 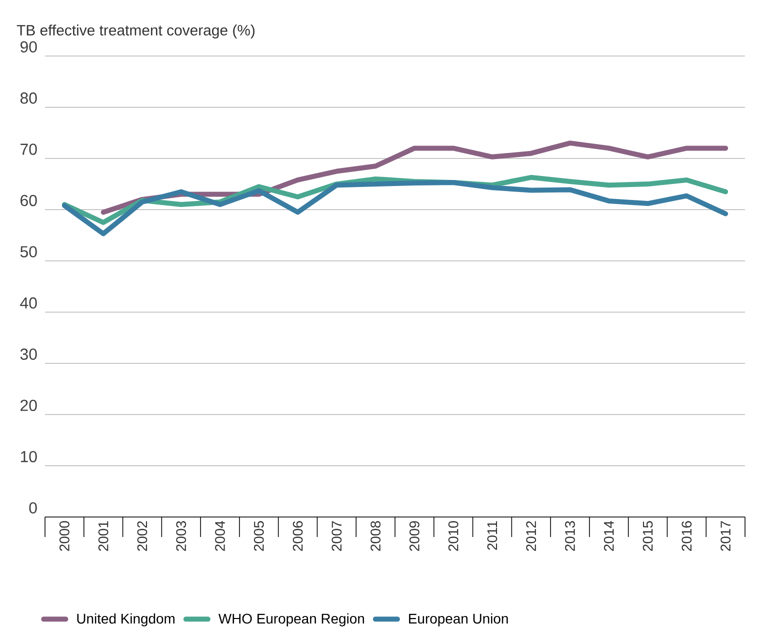 What do you see at coordinates (28, 456) in the screenshot?
I see `y-tick-label: 10` at bounding box center [28, 456].